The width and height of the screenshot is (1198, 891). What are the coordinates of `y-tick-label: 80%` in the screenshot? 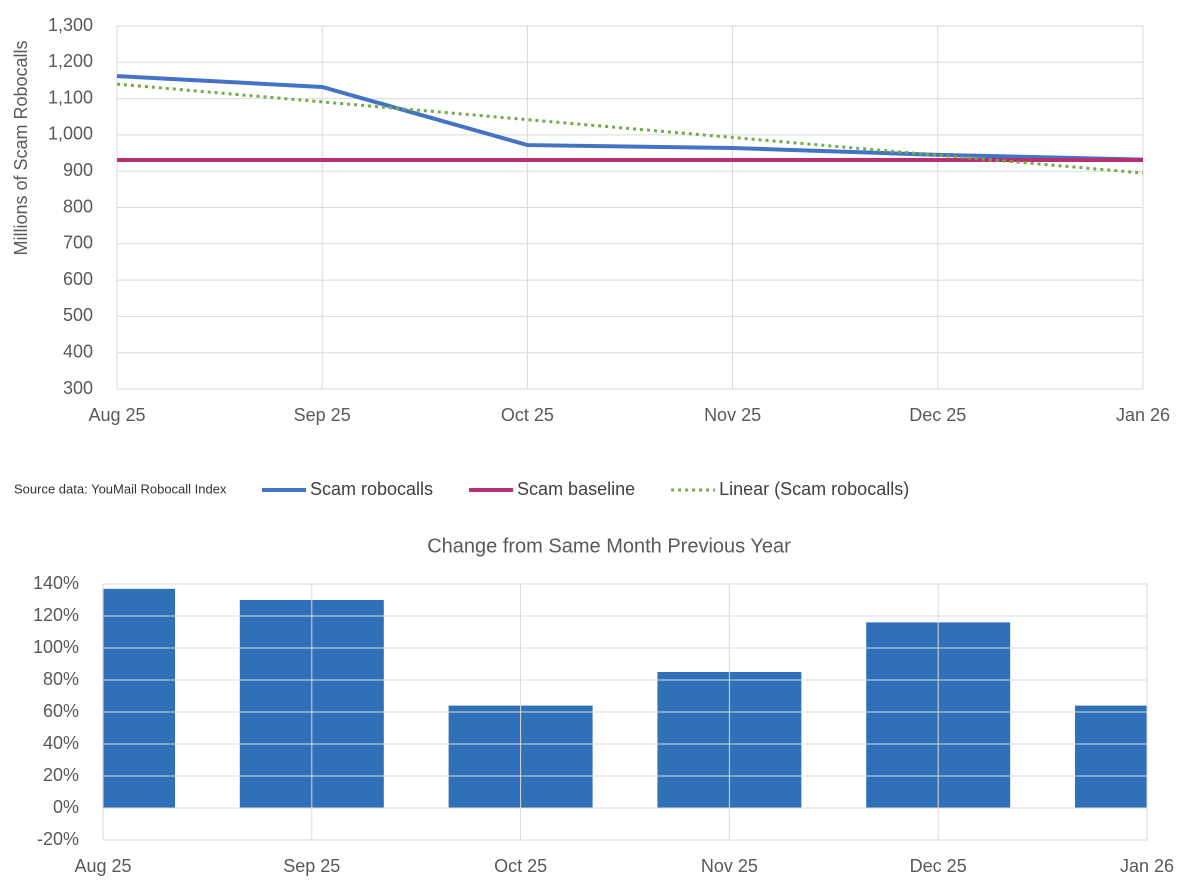 It's located at (61, 679).